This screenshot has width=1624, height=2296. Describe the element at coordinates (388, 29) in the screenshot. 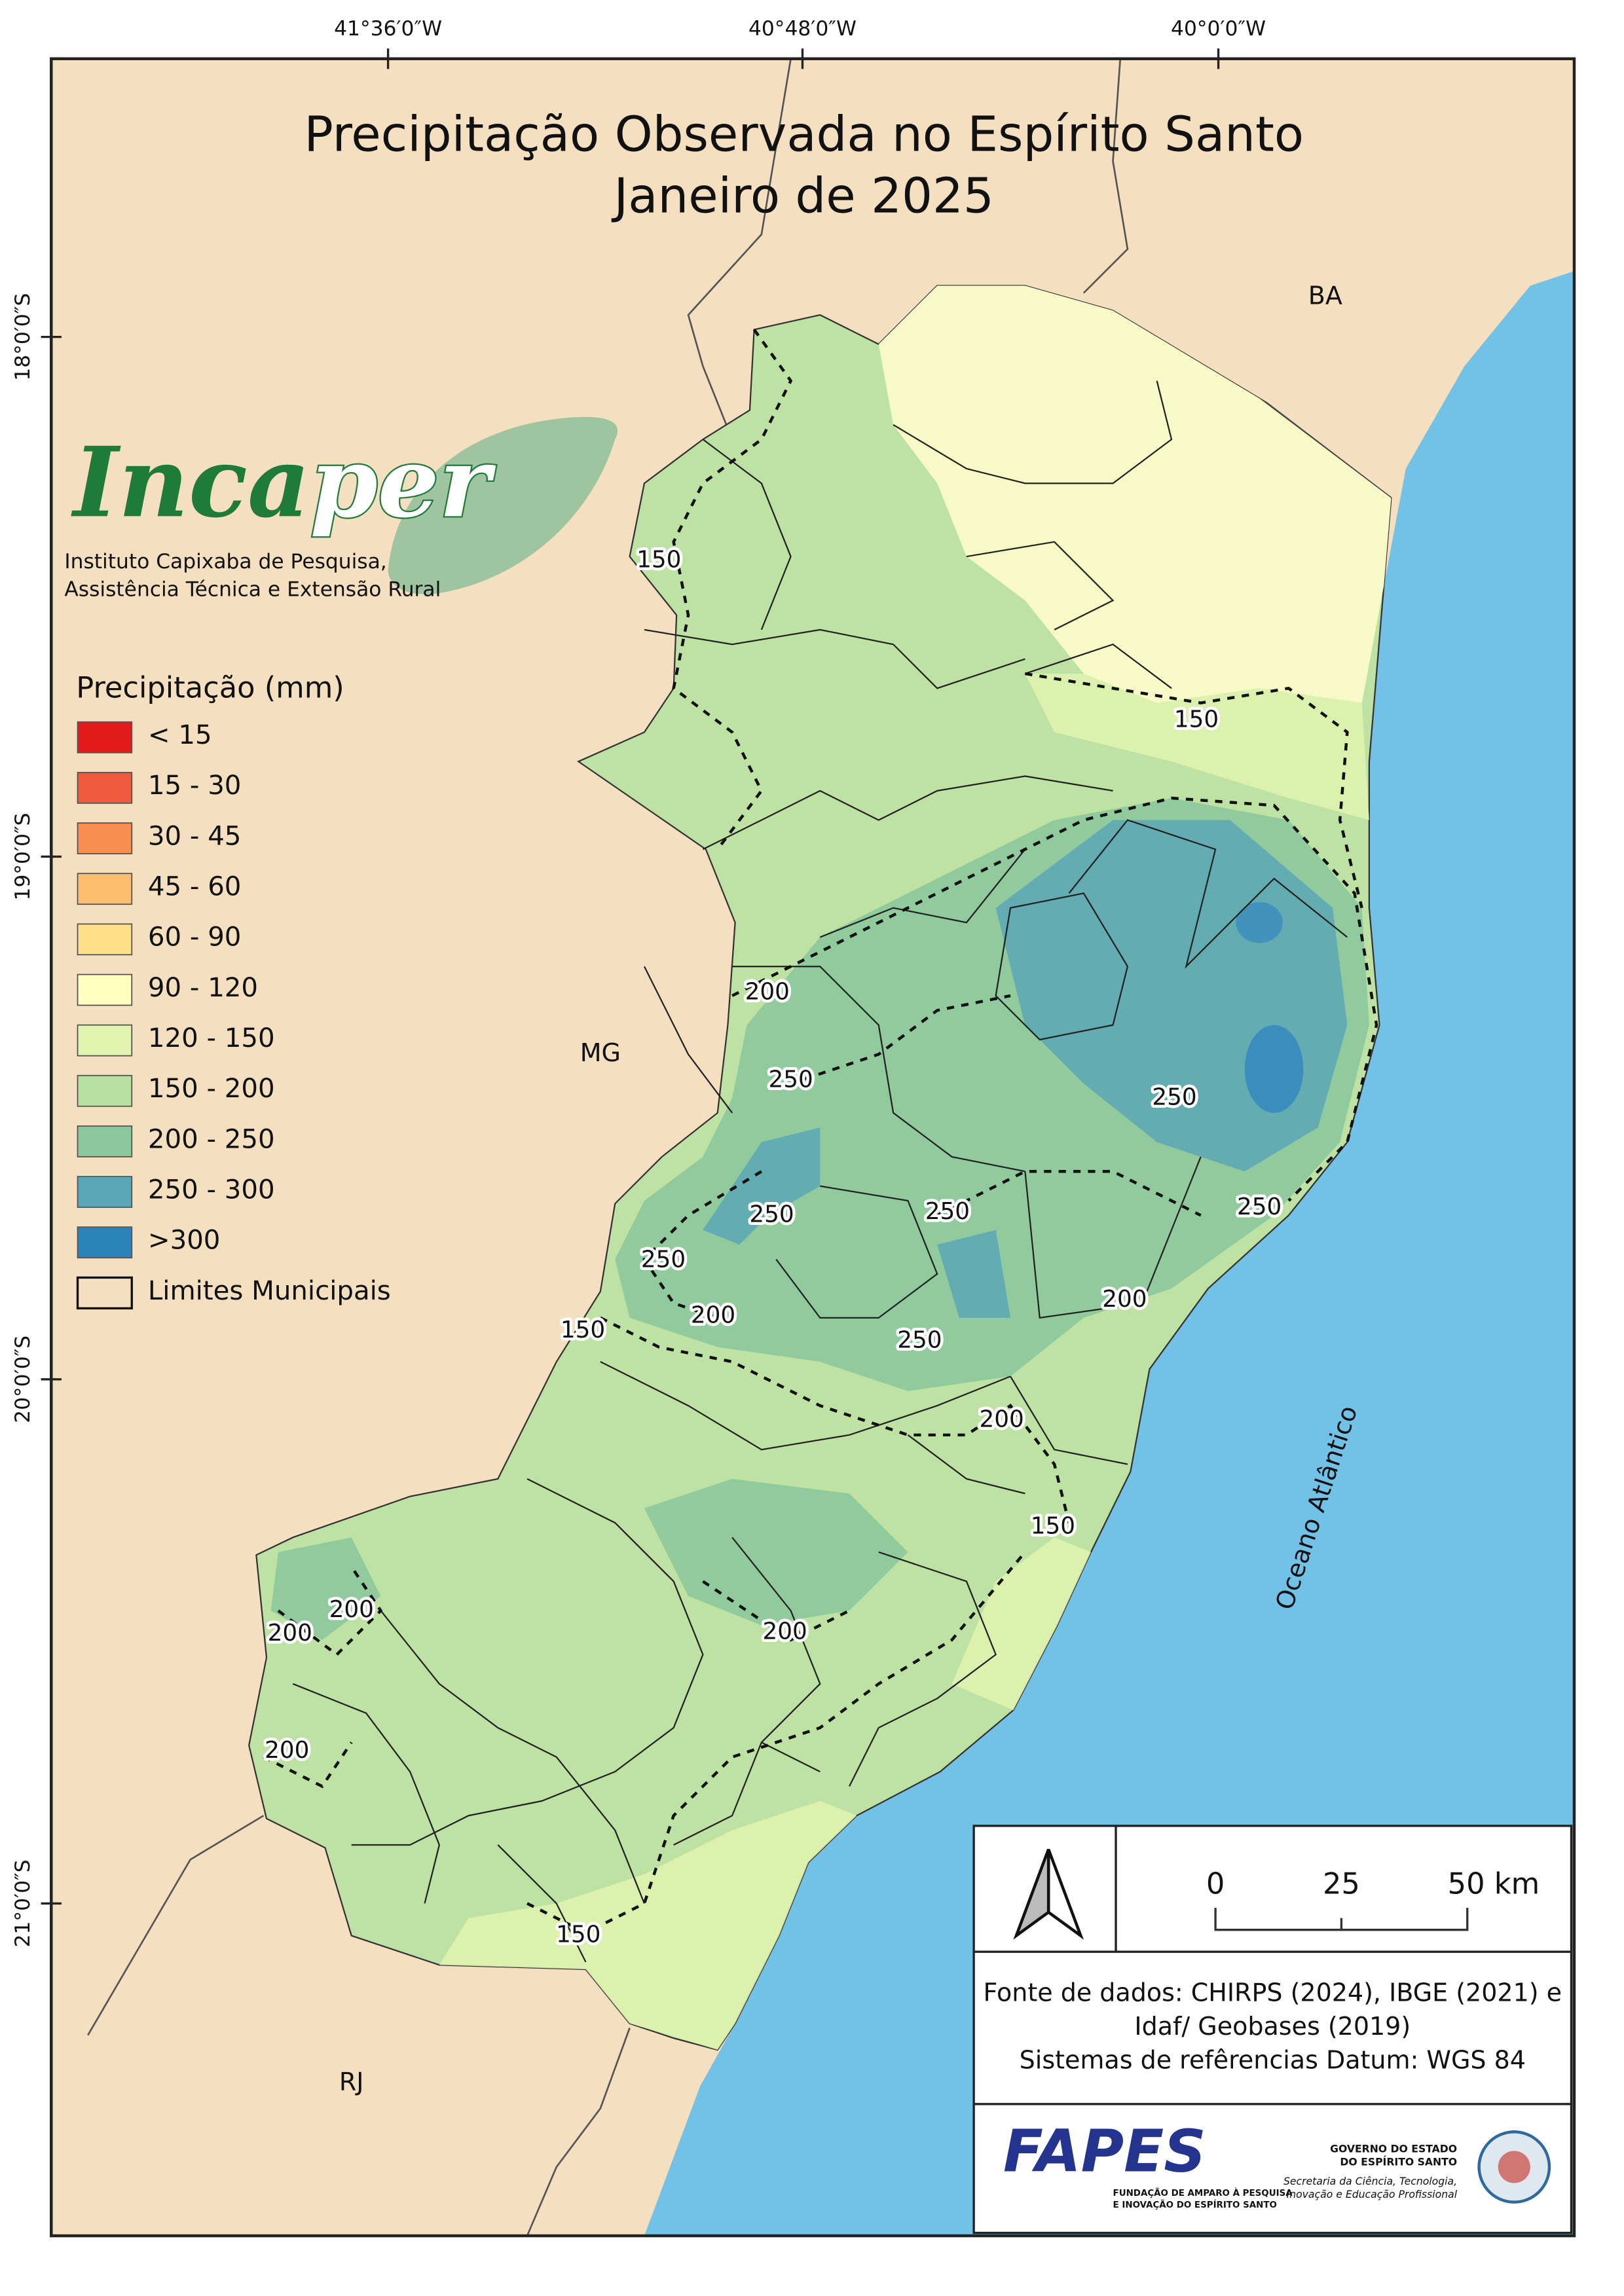

I see `longitude-label: 41°36′0″W` at that location.